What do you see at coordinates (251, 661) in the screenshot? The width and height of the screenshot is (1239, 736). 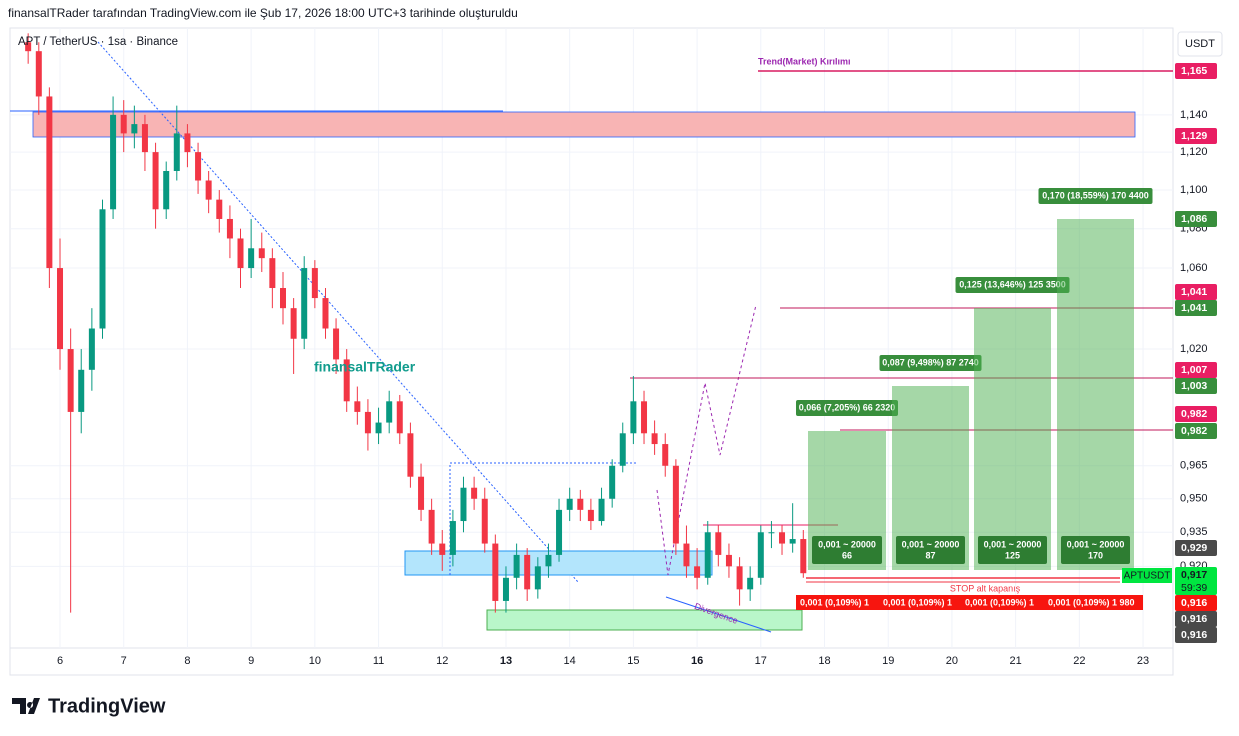 I see `x-tick-label: 9` at bounding box center [251, 661].